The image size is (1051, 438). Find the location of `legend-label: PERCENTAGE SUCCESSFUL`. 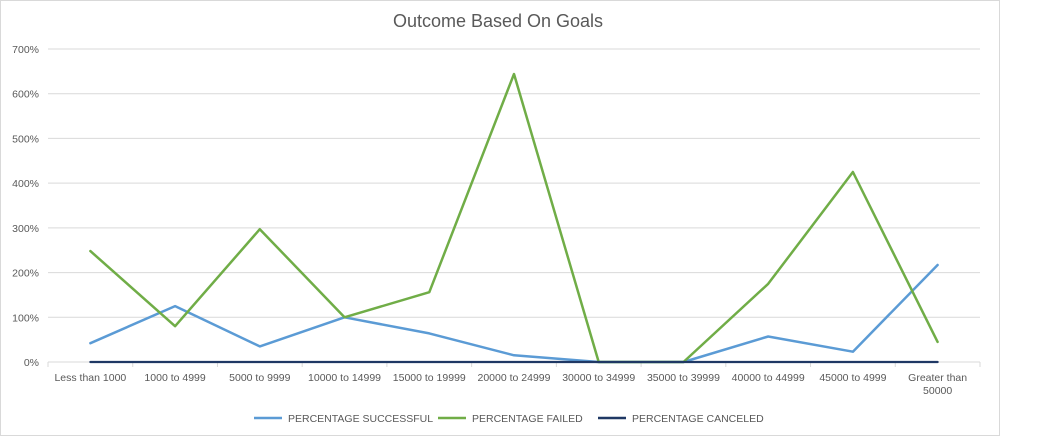

legend-label: PERCENTAGE SUCCESSFUL is located at coordinates (360, 419).